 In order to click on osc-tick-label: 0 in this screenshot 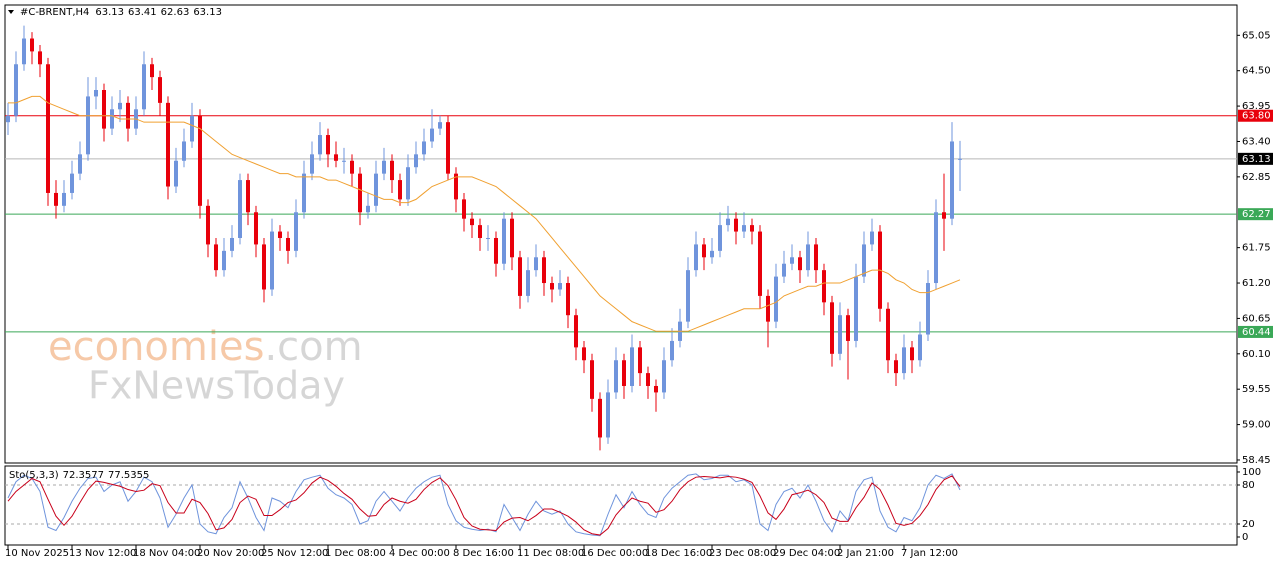, I will do `click(1245, 537)`.